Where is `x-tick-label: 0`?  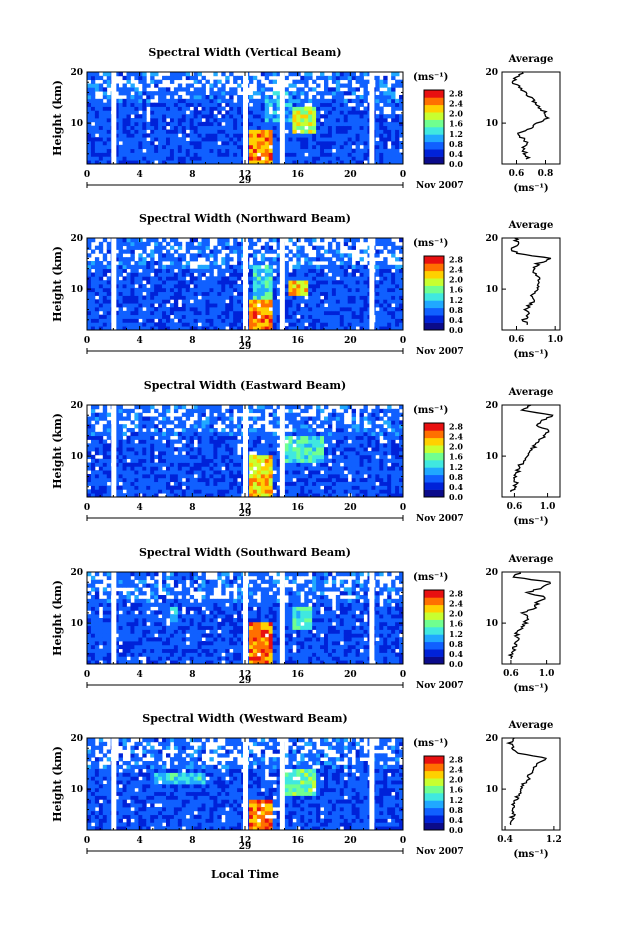
x-tick-label: 0 is located at coordinates (403, 175).